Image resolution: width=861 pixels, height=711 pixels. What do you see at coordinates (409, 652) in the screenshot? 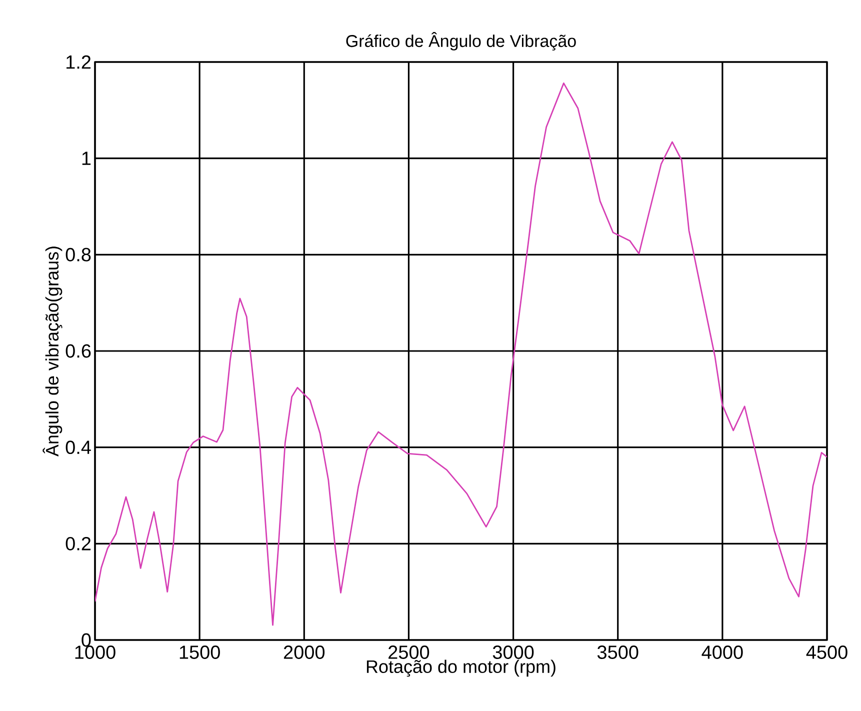
I see `x-tick-label: 2500` at bounding box center [409, 652].